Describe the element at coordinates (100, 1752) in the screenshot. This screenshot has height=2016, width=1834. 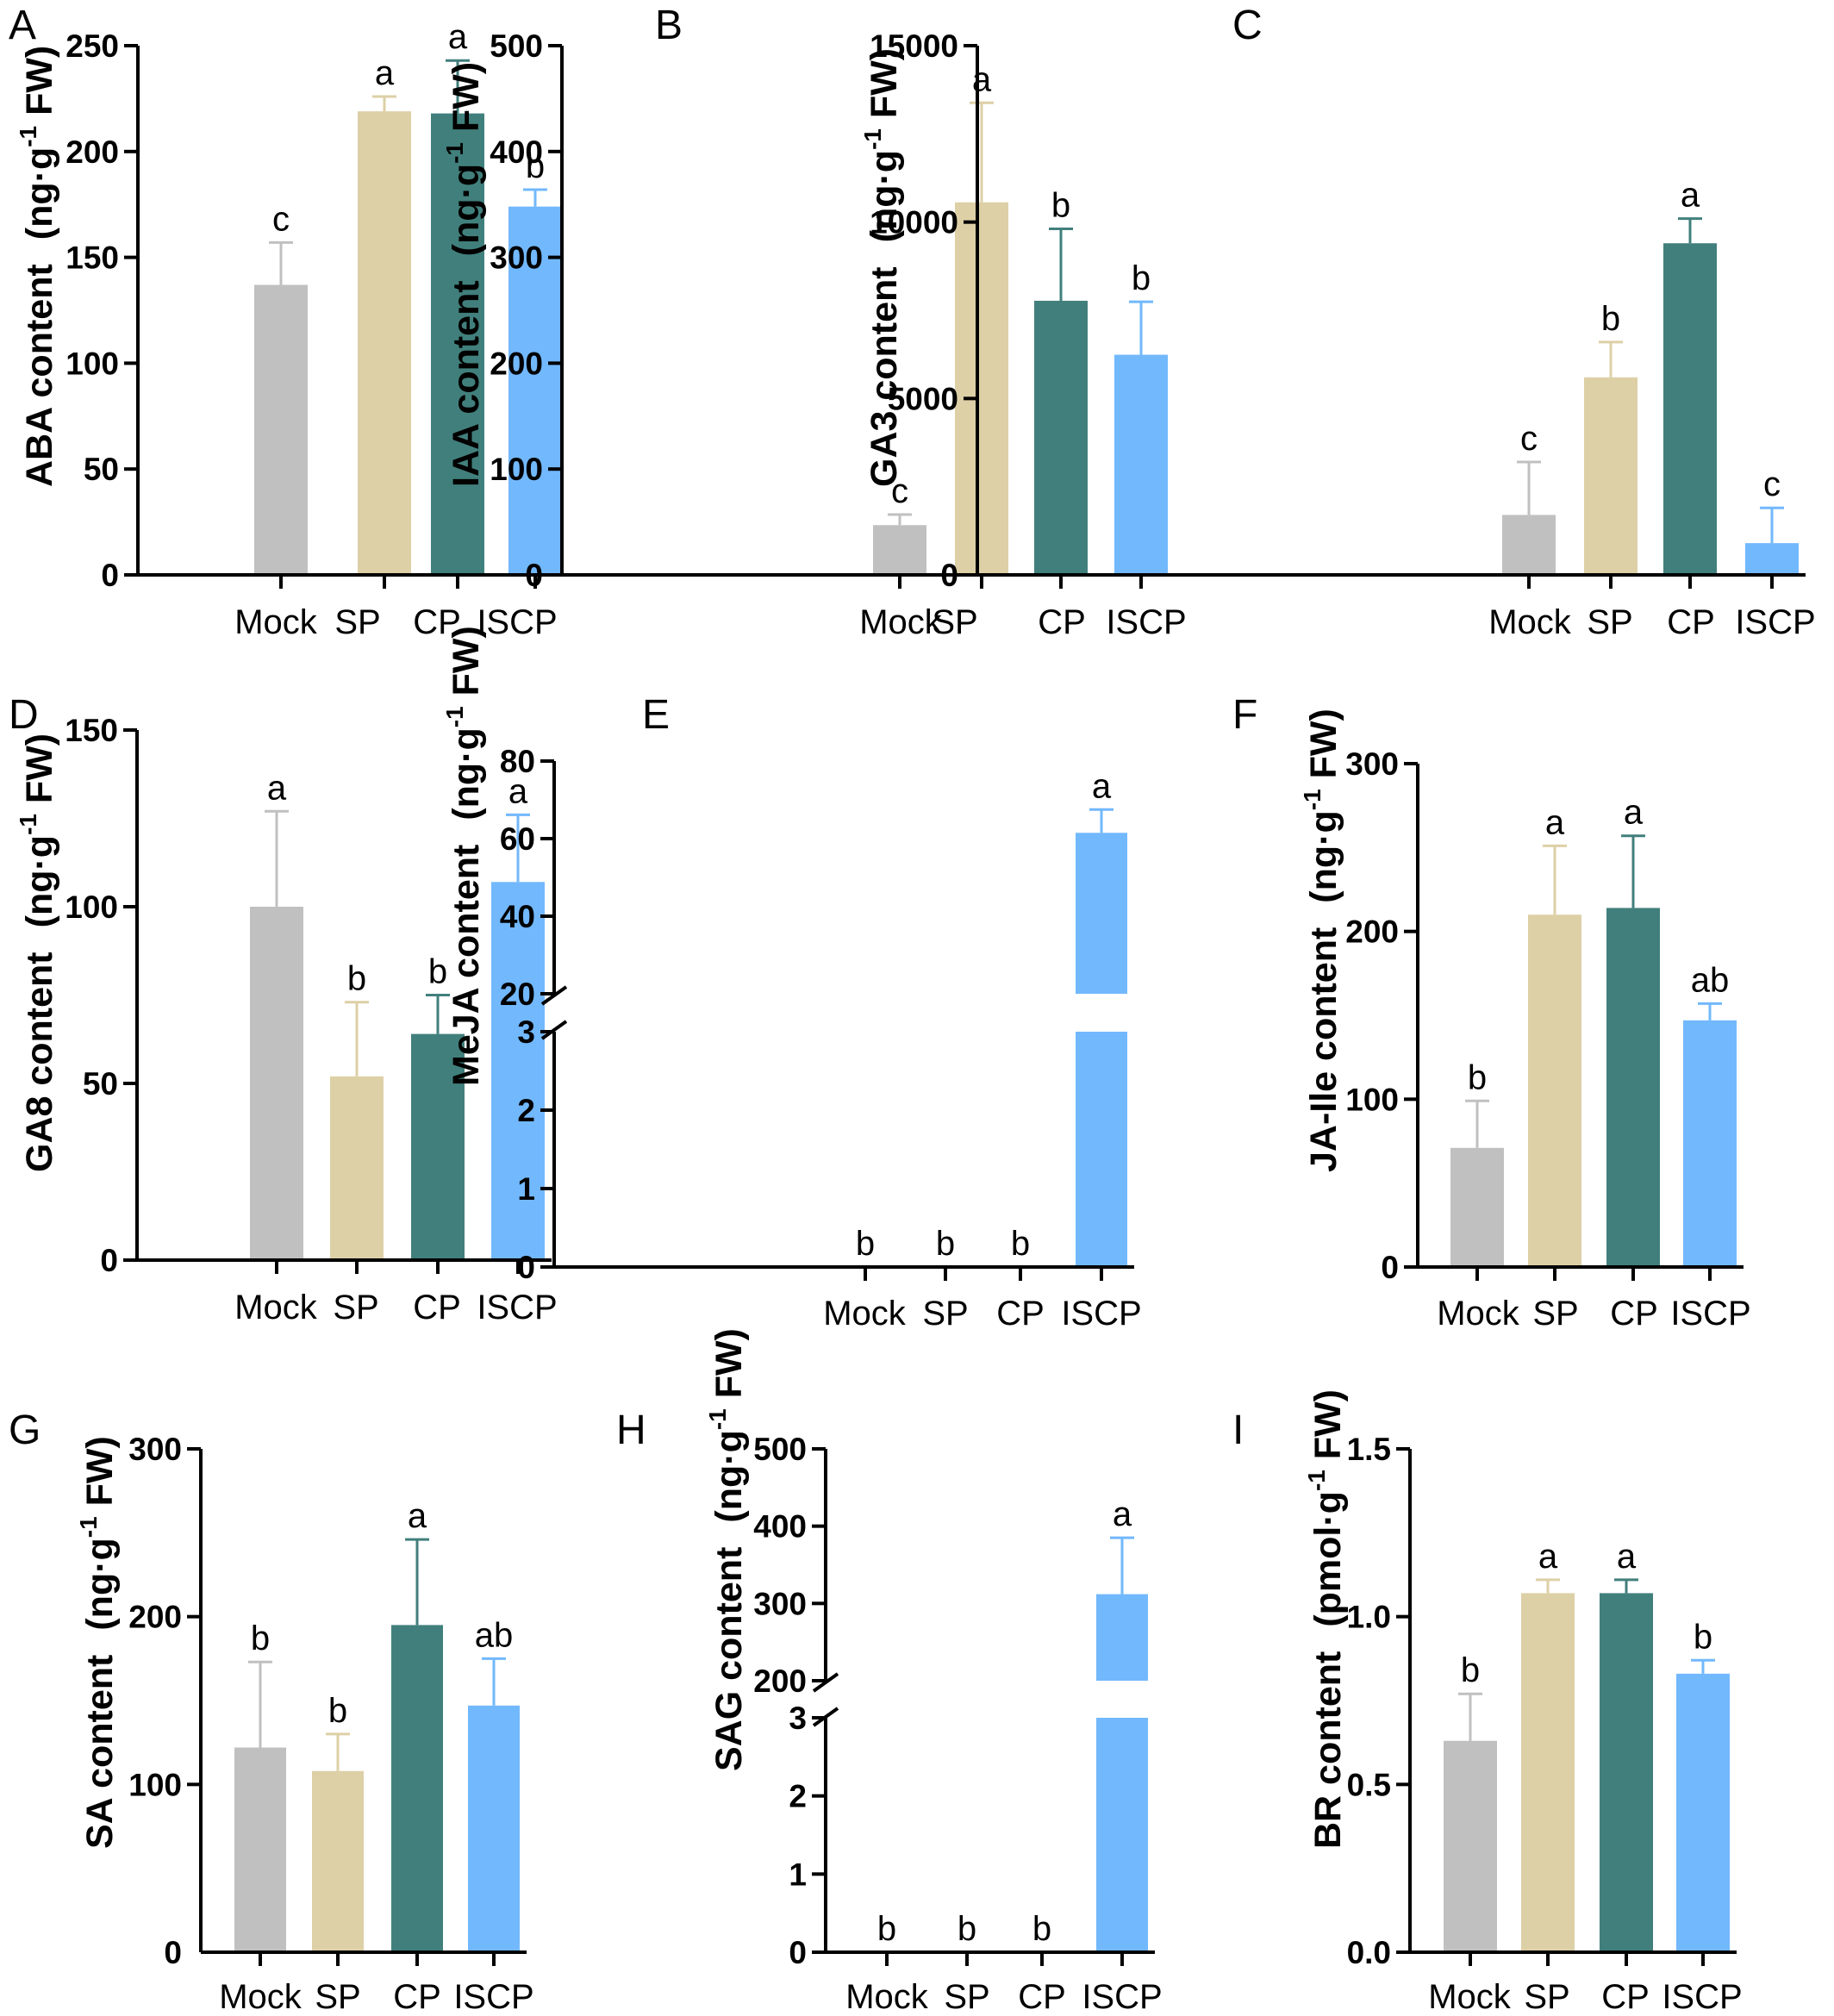
I see `y-axis-label-main: SA content` at that location.